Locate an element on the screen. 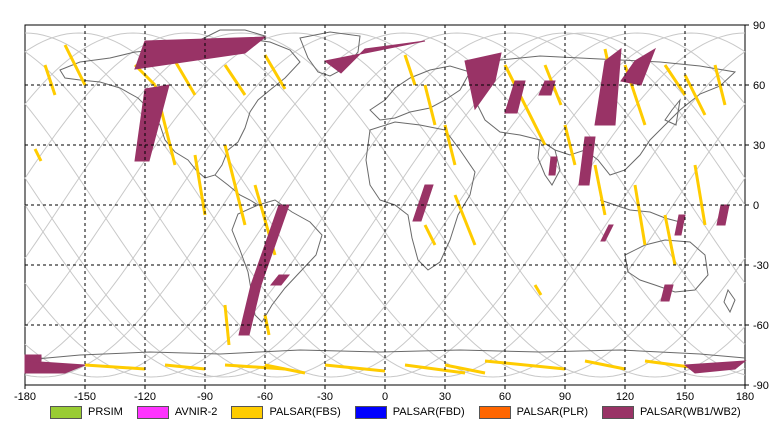 This screenshot has height=430, width=770. x-tick-label: 0 is located at coordinates (385, 397).